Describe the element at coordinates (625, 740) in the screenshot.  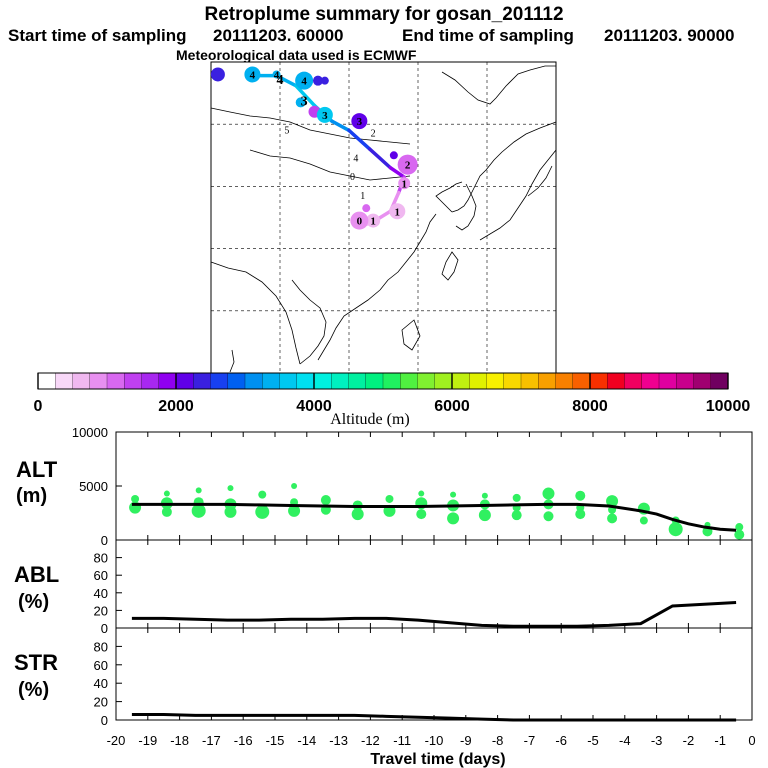
I see `x-tick-label: -4` at that location.